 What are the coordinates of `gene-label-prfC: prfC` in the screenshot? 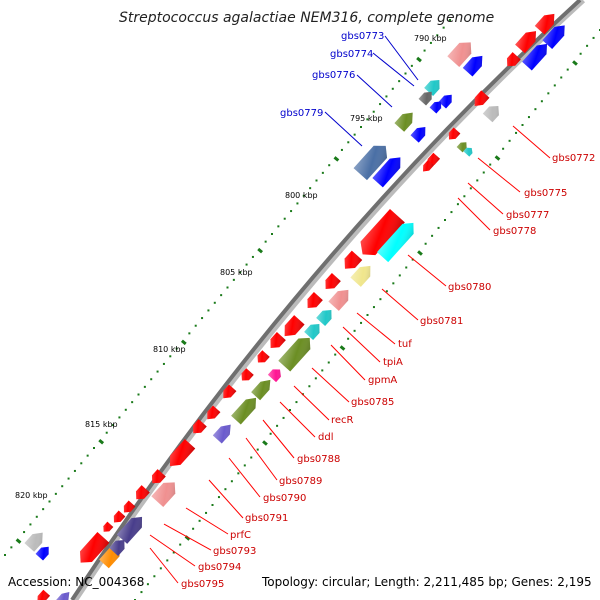 It's located at (240, 535).